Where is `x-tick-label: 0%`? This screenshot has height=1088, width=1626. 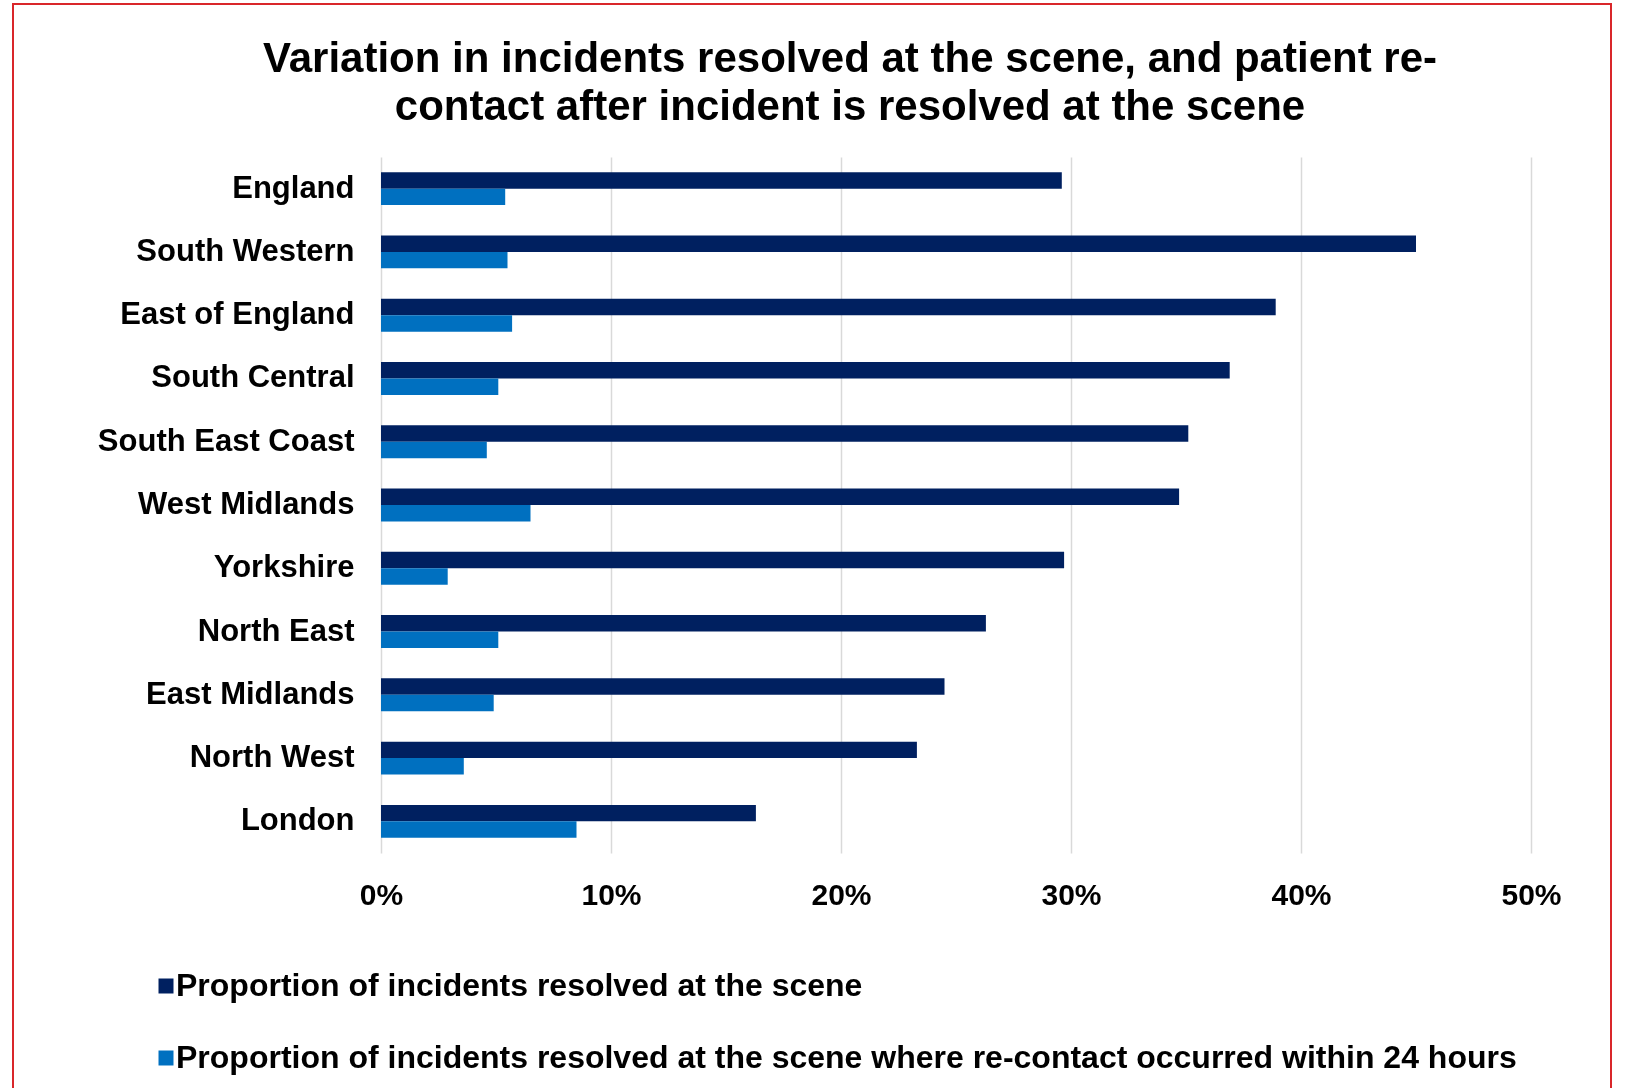 x-tick-label: 0% is located at coordinates (381, 894).